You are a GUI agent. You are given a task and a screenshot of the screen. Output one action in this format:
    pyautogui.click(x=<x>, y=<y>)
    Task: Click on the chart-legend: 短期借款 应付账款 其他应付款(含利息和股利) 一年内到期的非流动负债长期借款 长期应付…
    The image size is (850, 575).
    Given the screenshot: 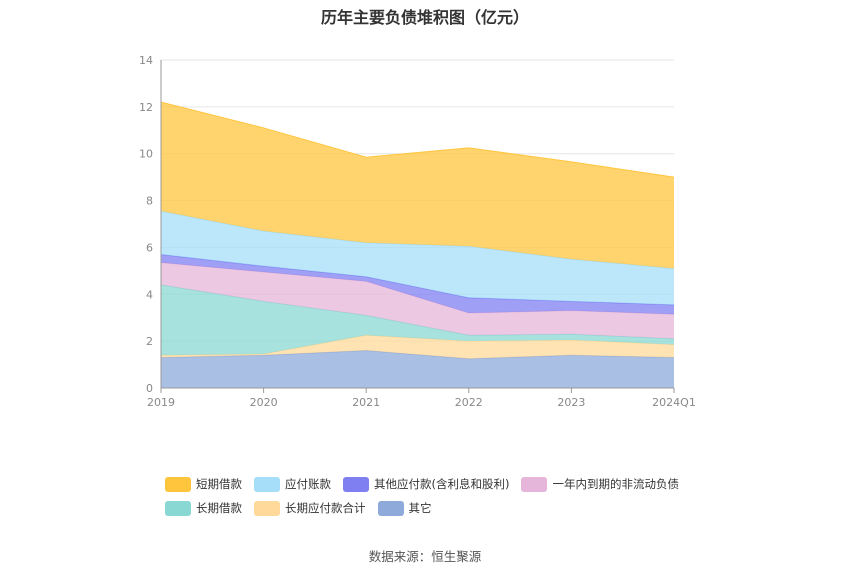 What is the action you would take?
    pyautogui.click(x=445, y=496)
    